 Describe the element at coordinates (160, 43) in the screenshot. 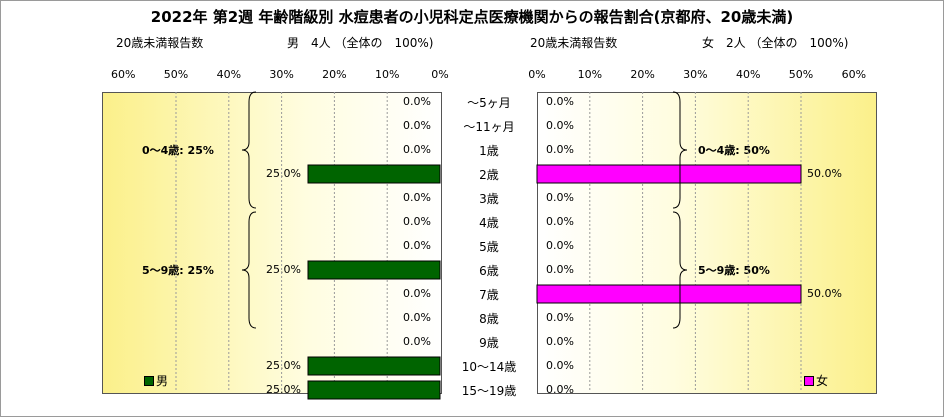

I see `male-count-label: 20歳未満報告数` at that location.